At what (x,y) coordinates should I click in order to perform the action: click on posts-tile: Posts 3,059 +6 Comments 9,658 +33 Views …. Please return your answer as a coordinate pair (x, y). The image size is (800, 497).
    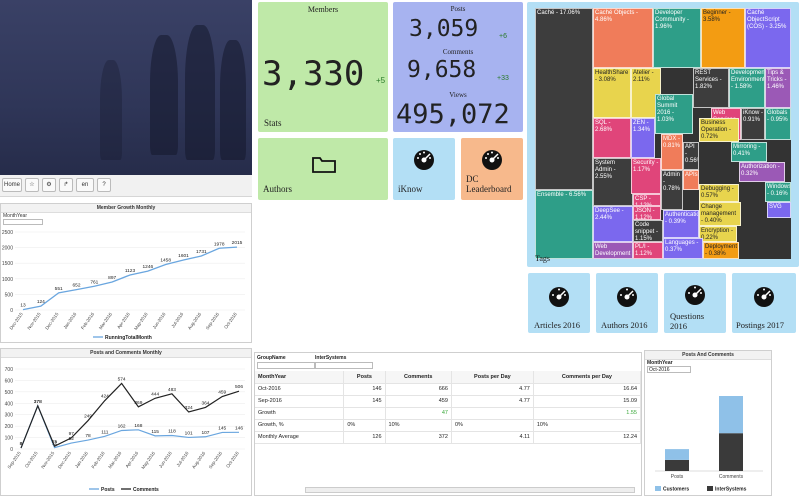
    Looking at the image, I should click on (458, 67).